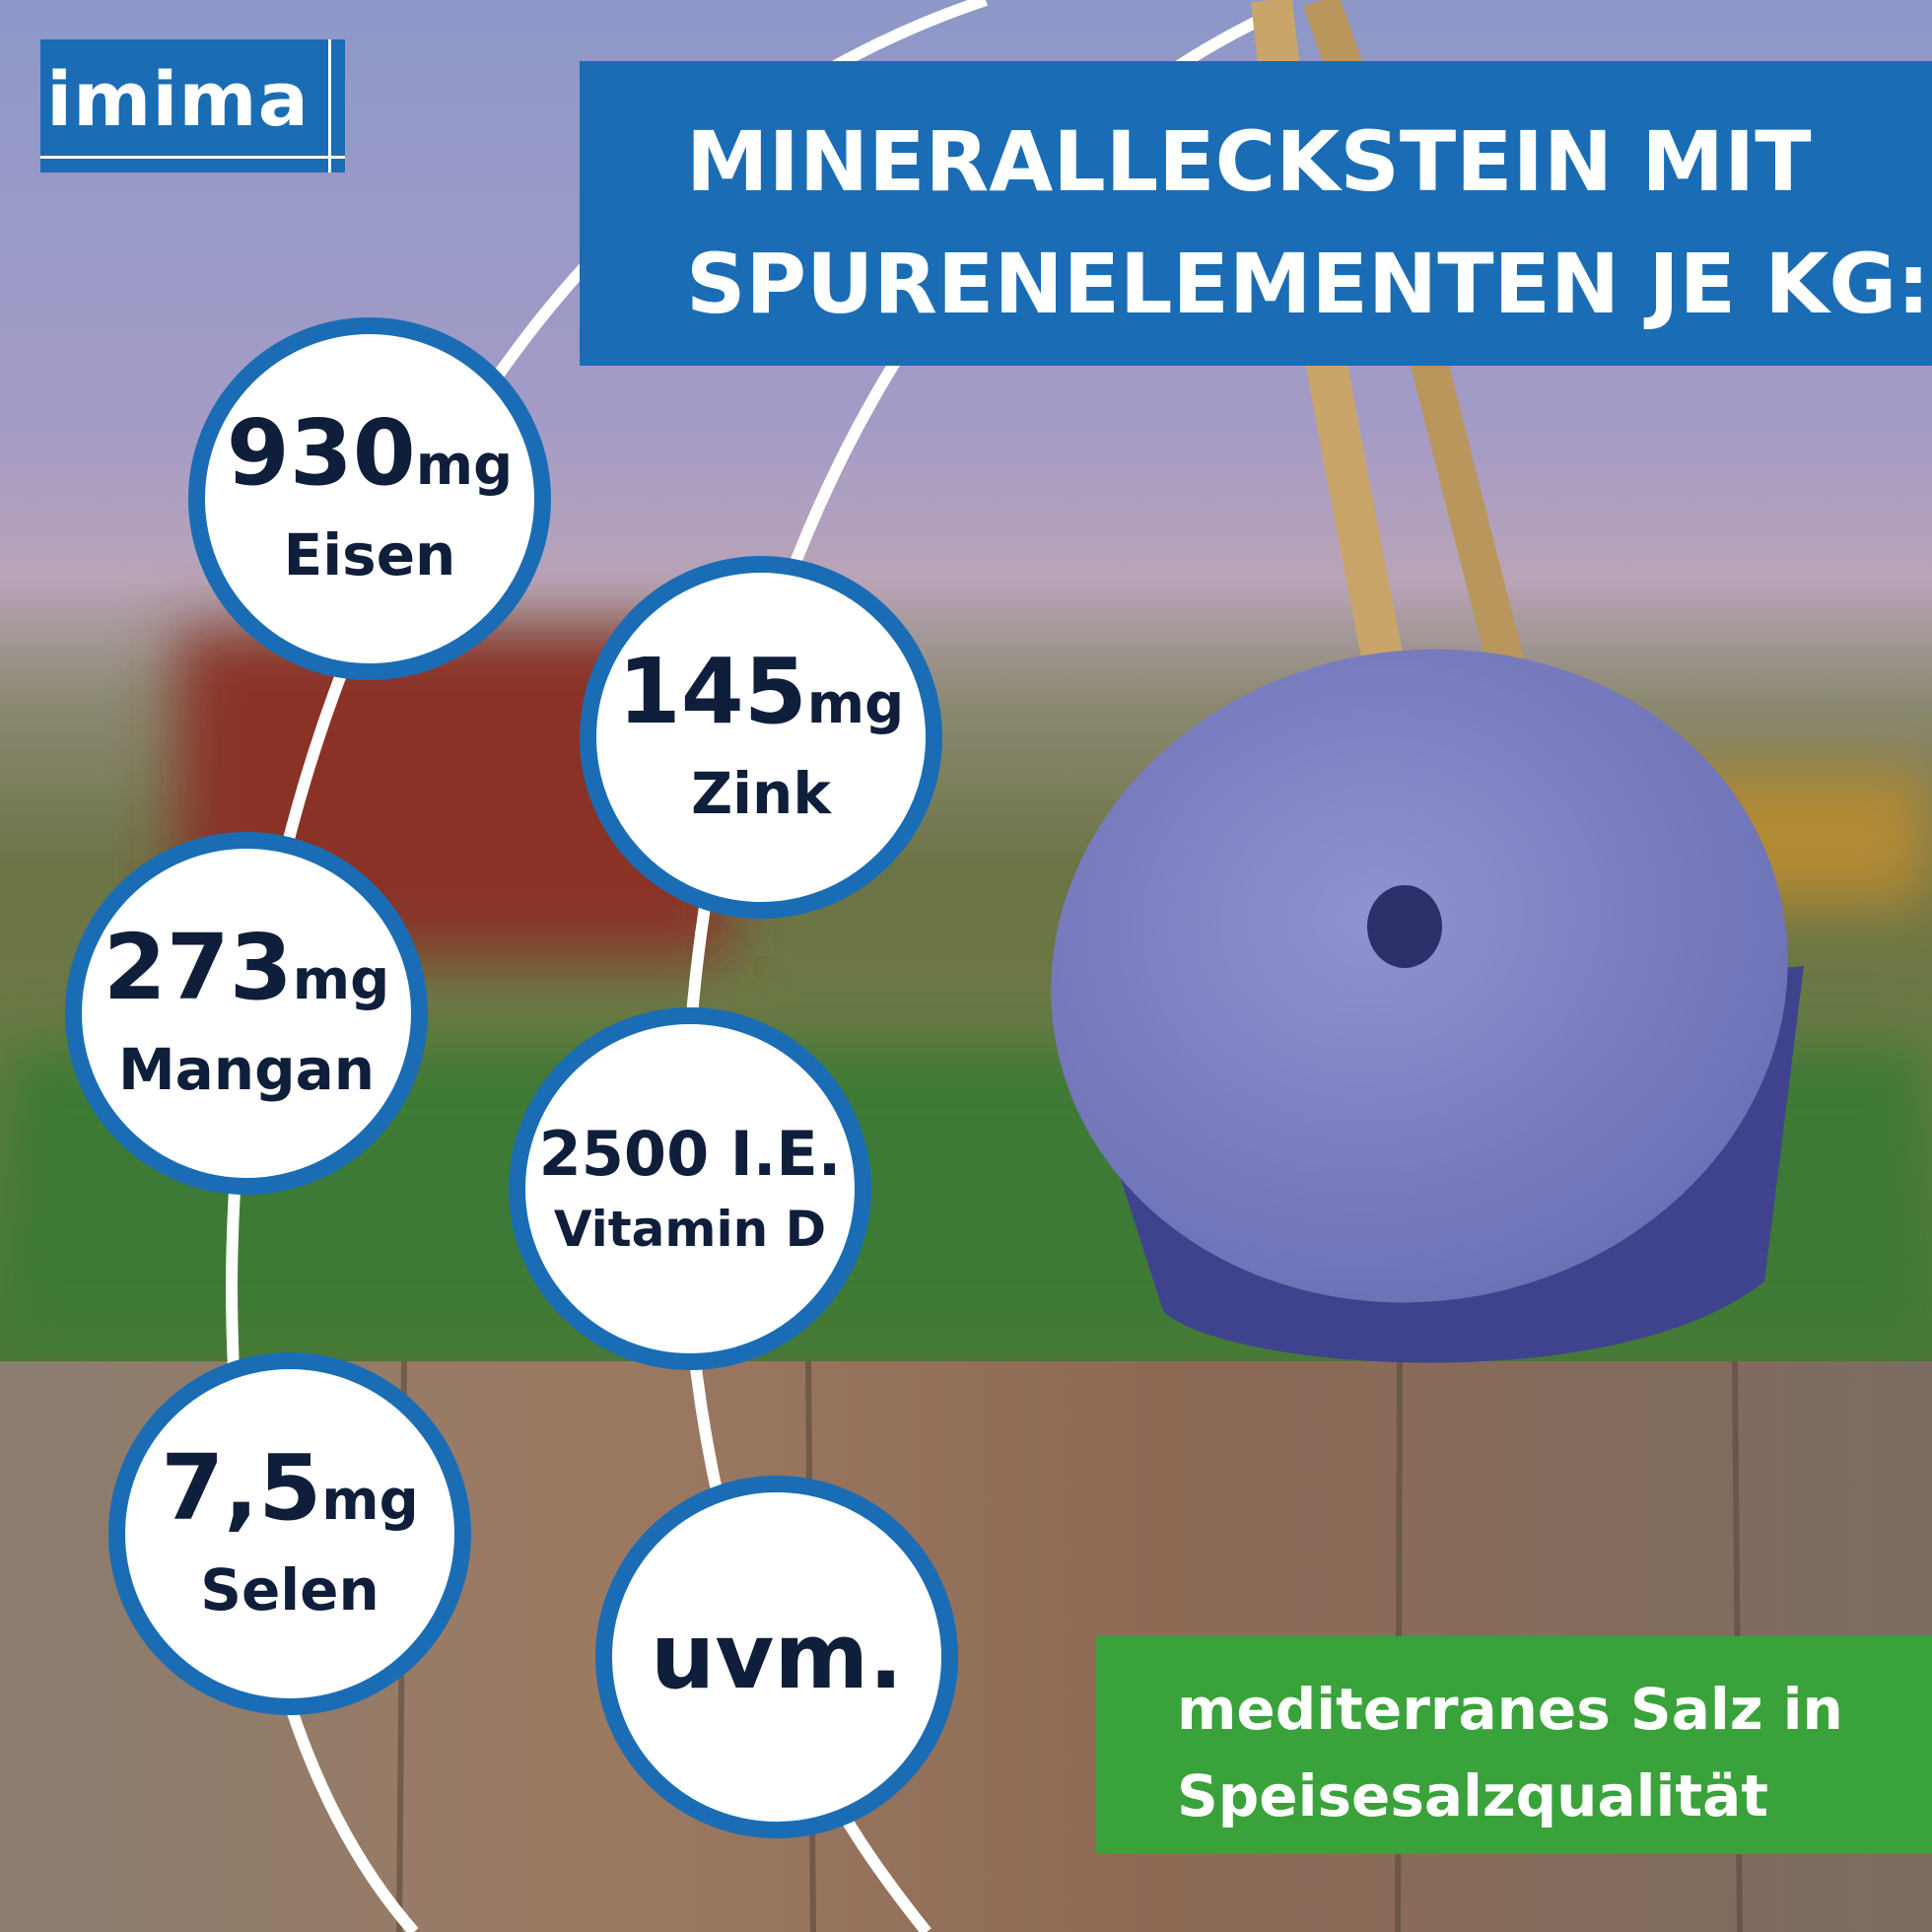  I want to click on badge-label: Eisen, so click(369, 554).